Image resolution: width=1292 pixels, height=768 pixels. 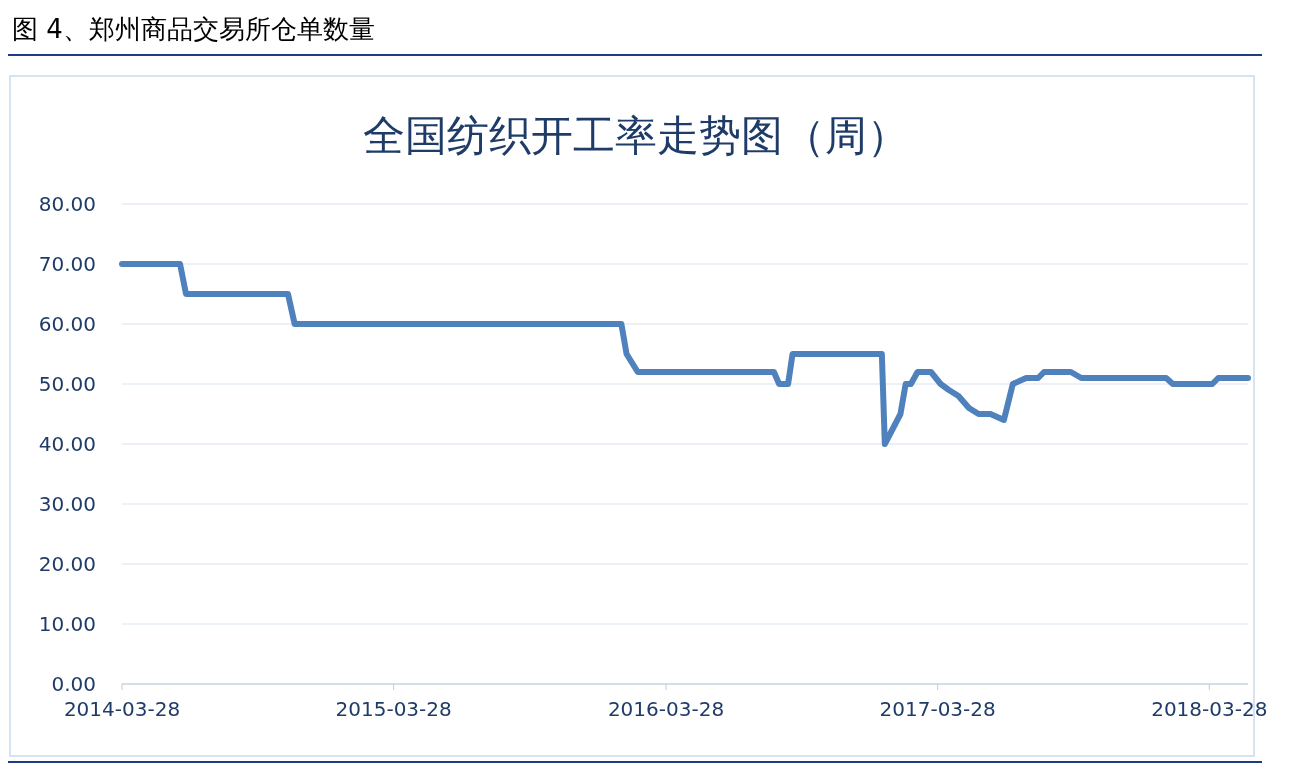 I want to click on x-tick-label: 2015-03-28, so click(x=393, y=709).